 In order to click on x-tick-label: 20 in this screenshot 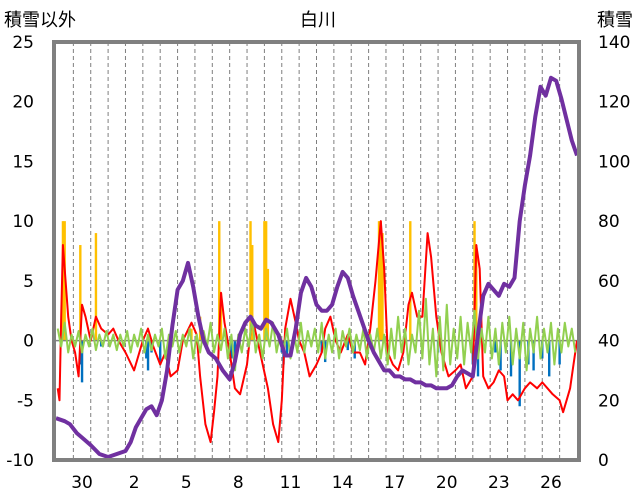, I will do `click(447, 483)`.